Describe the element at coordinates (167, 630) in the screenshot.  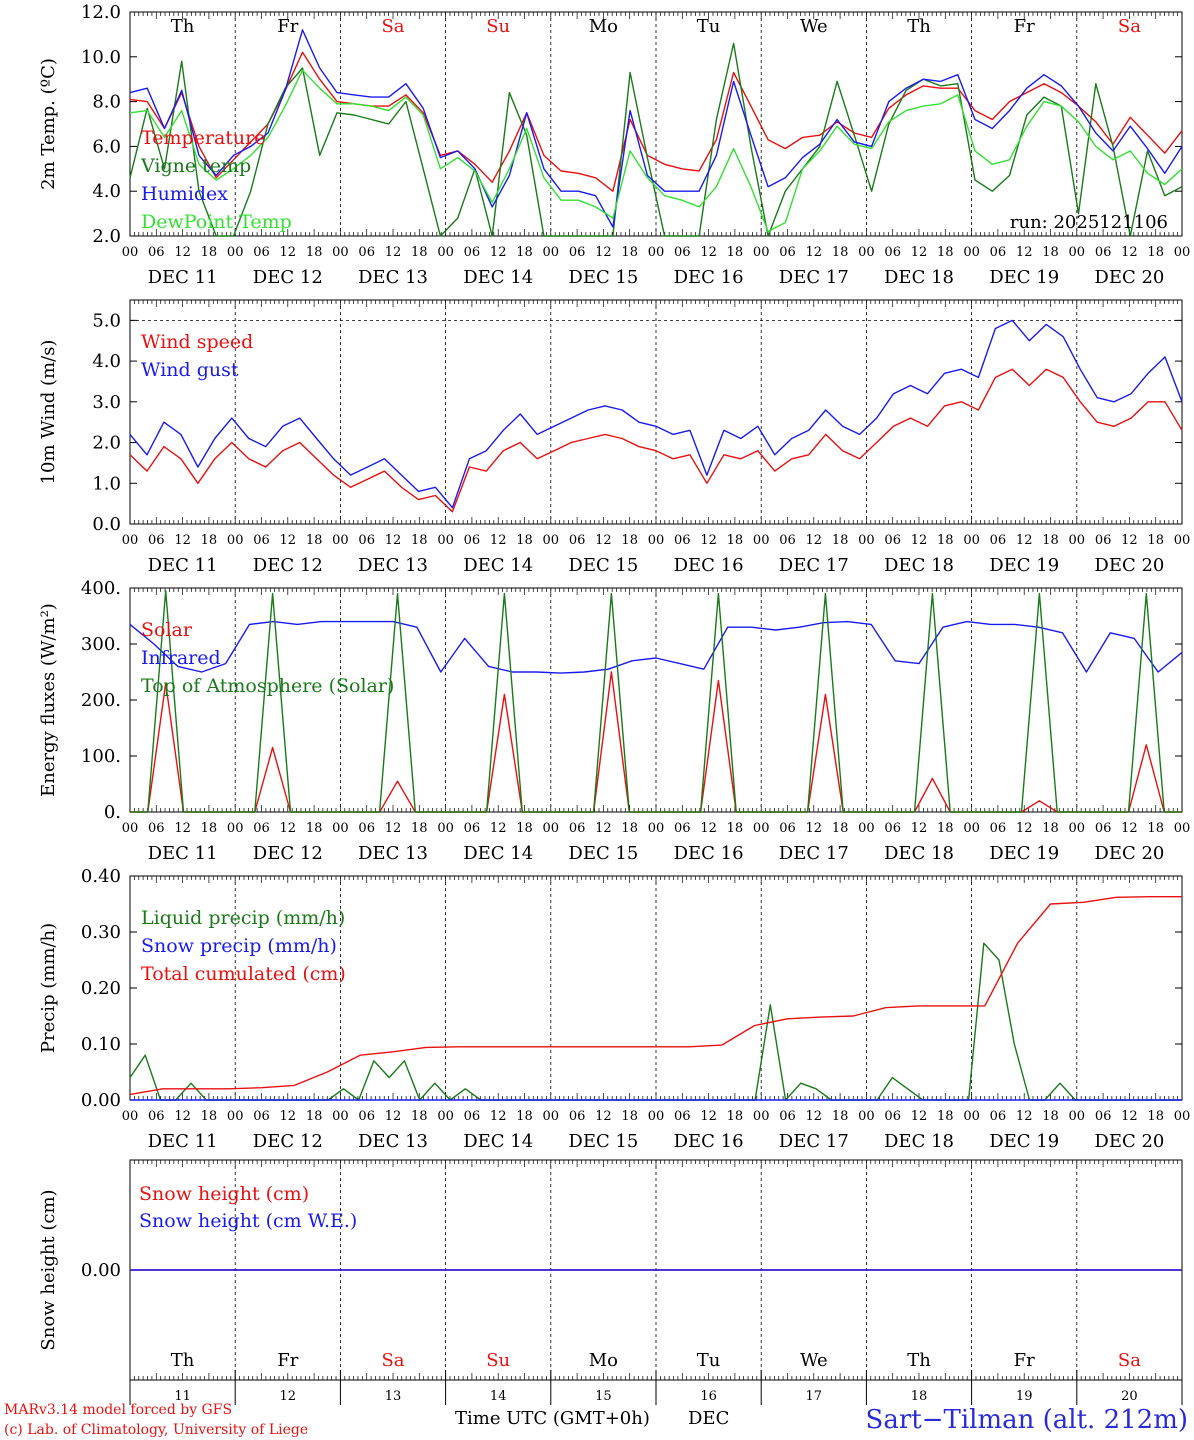
I see `legend-entry: Solar` at that location.